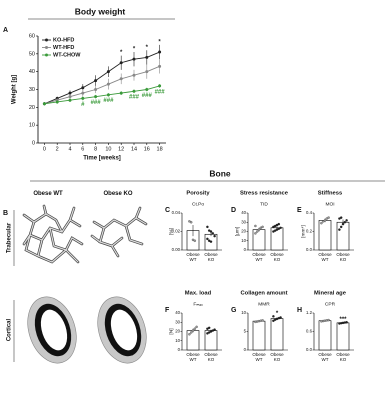 This screenshot has height=400, width=391. Describe the element at coordinates (303, 231) in the screenshot. I see `y-axis-label: [mm⁴]` at that location.